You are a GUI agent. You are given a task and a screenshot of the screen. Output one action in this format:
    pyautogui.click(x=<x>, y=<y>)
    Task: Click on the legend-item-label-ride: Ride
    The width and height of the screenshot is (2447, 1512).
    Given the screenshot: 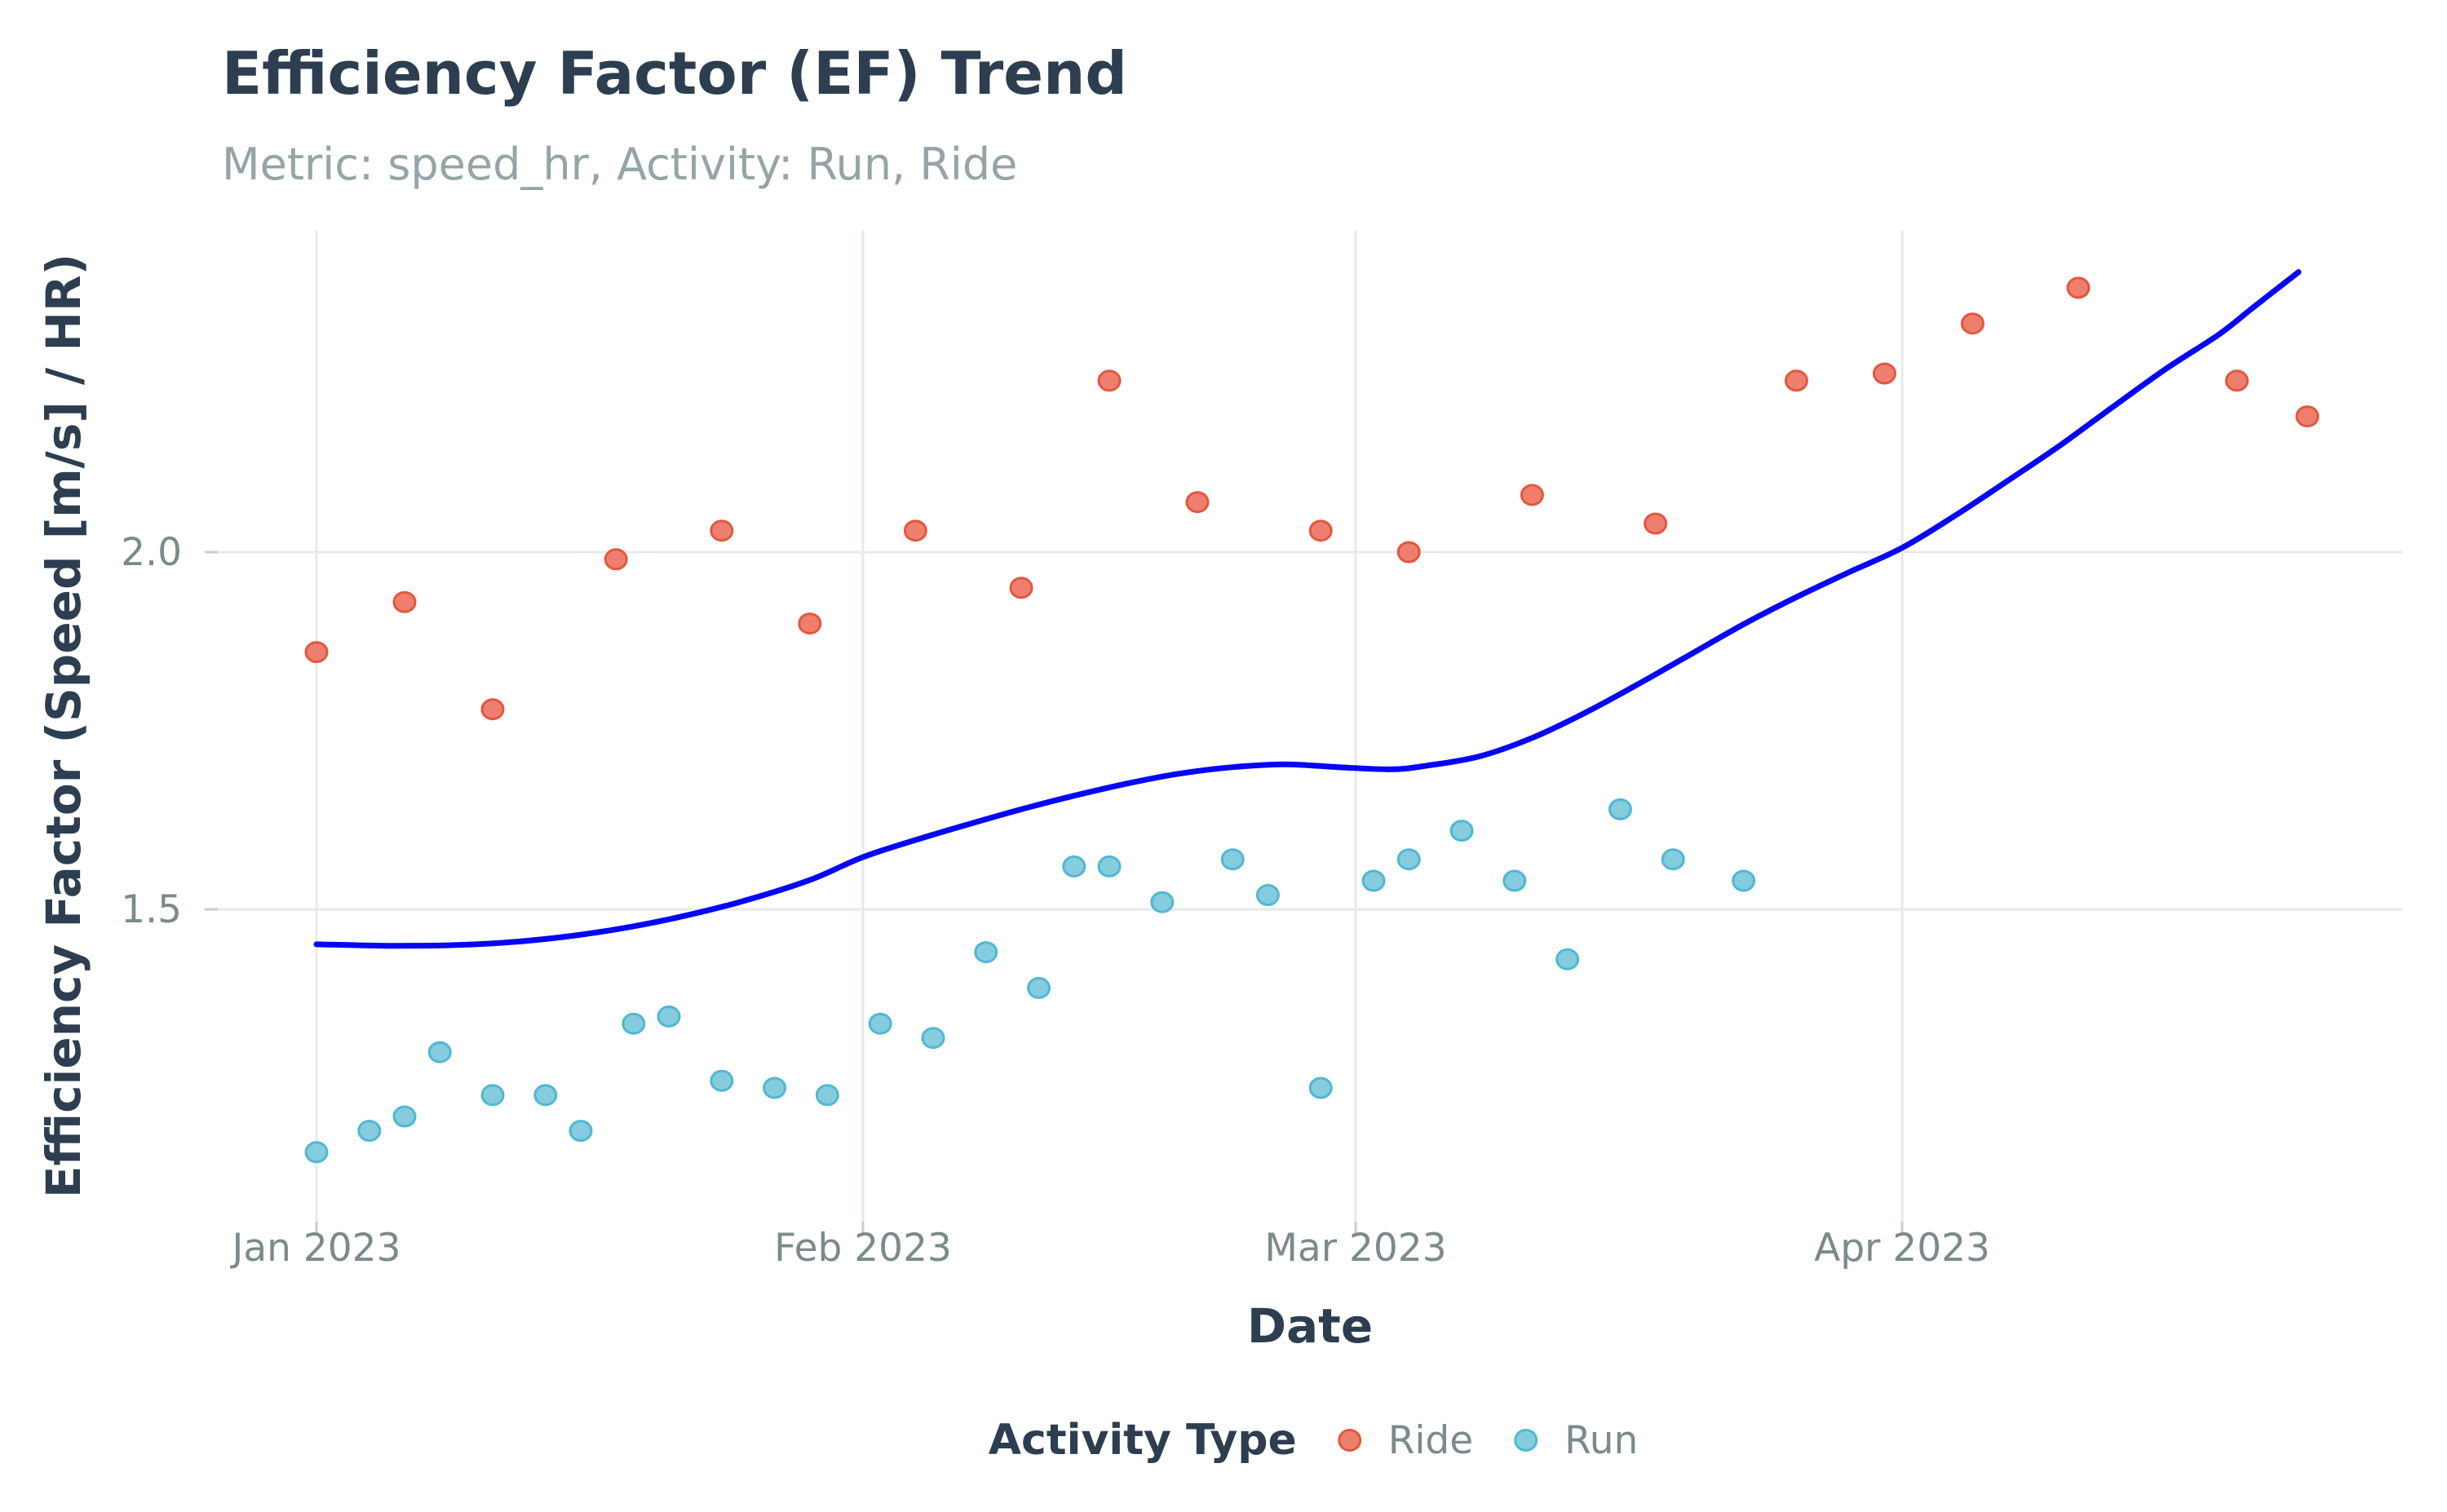 What is the action you would take?
    pyautogui.click(x=1430, y=1440)
    